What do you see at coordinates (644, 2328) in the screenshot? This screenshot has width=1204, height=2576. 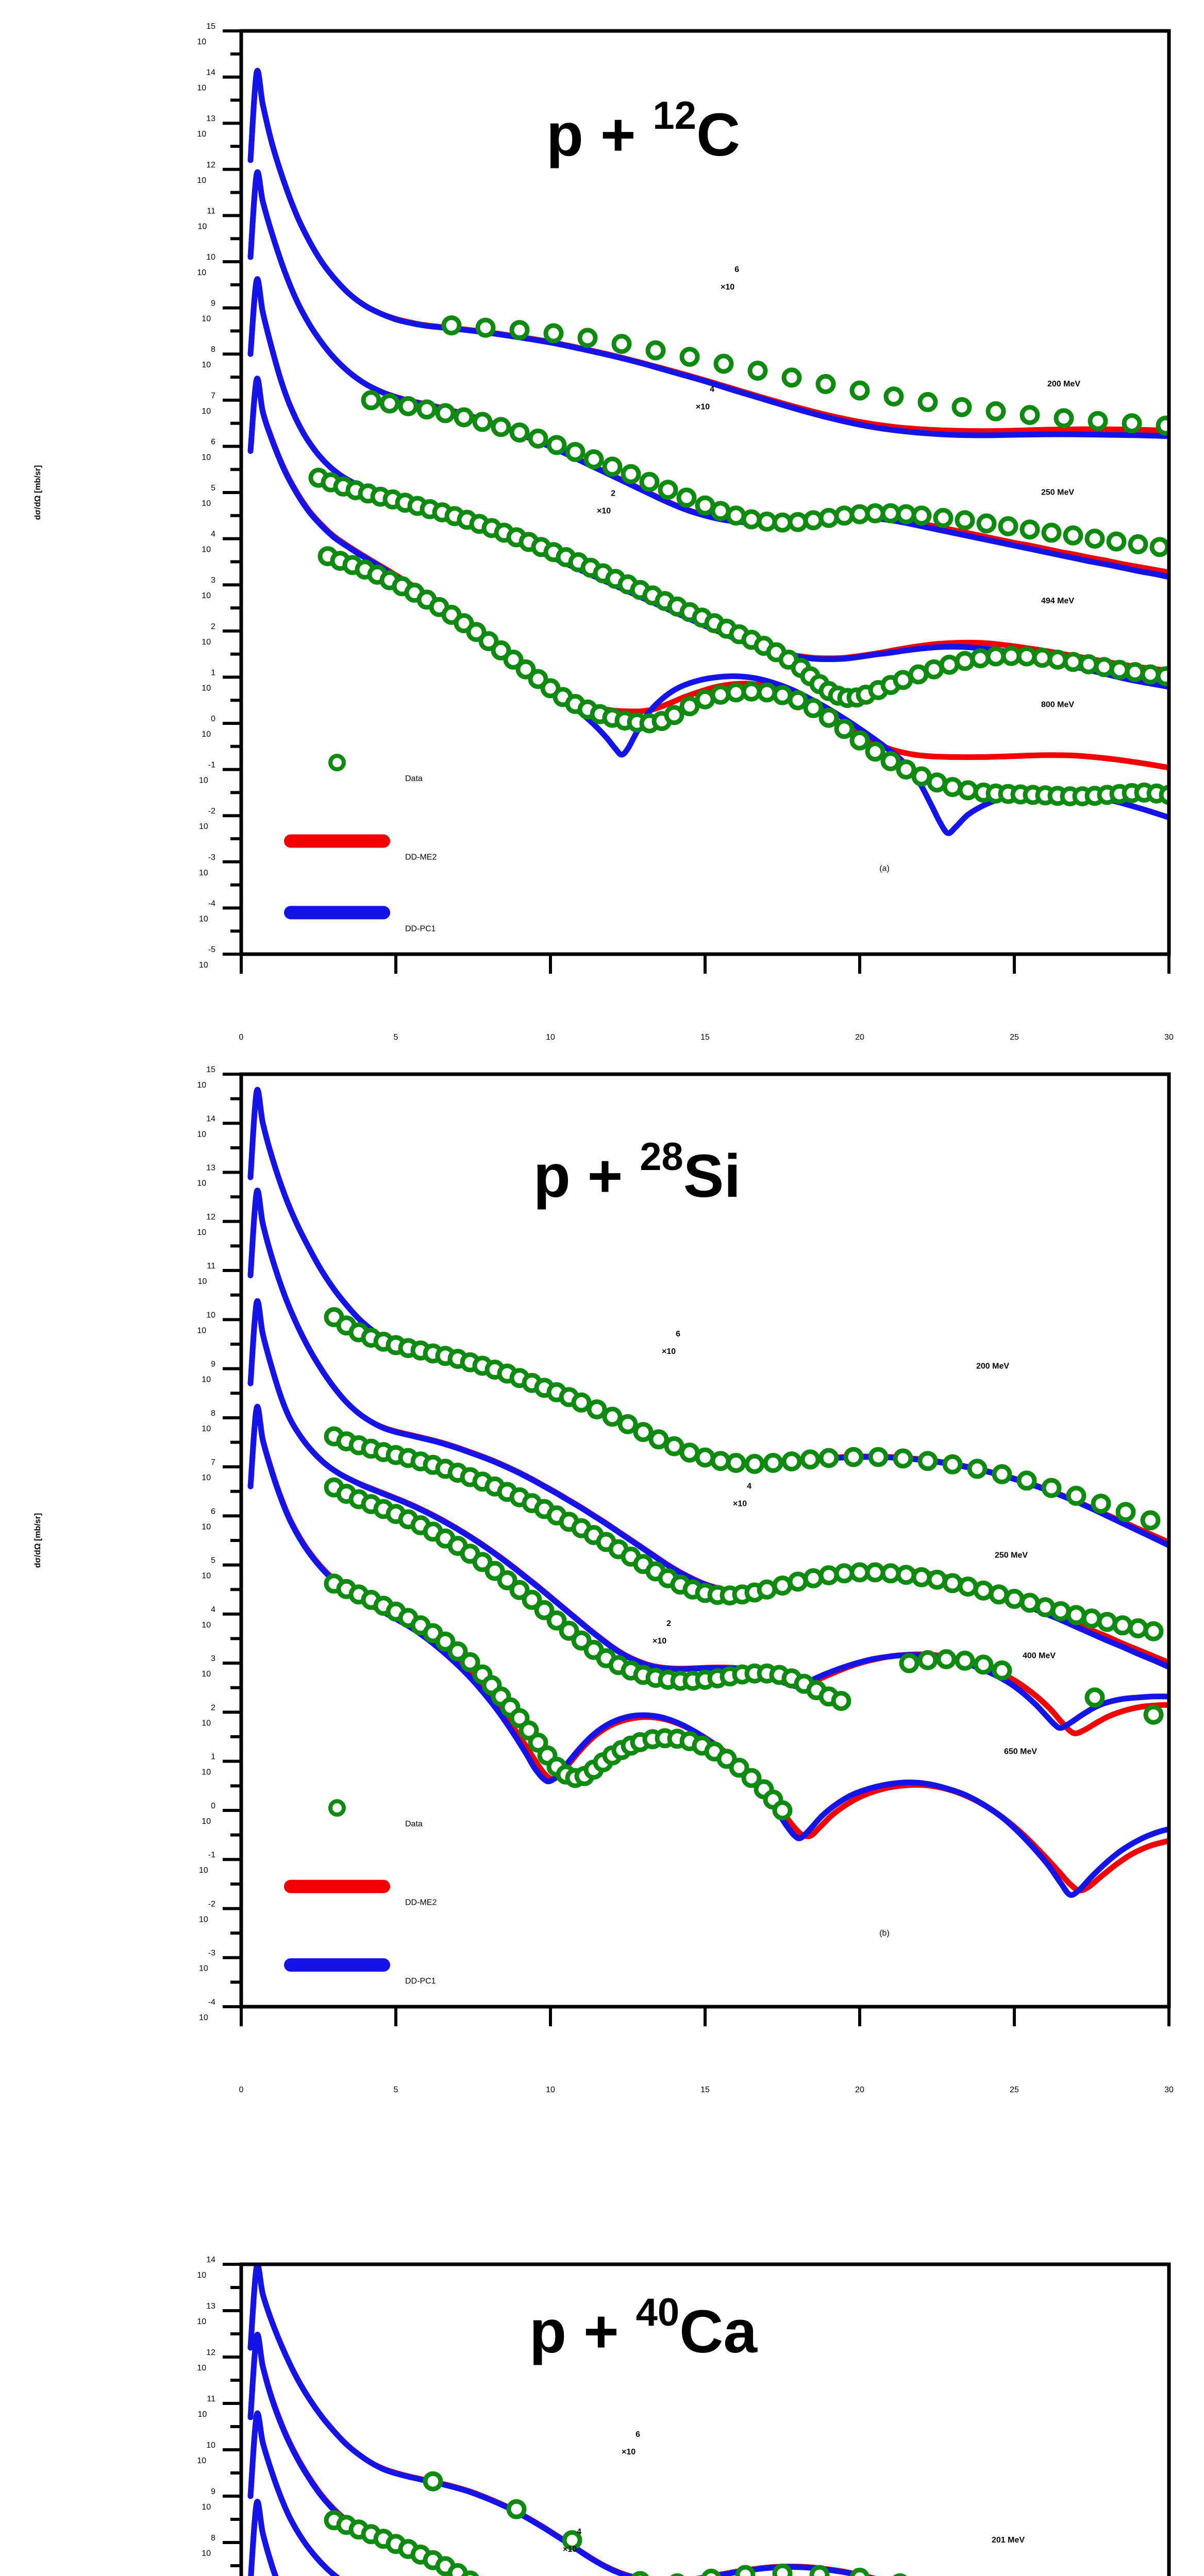 I see `panel-title-c: p + 40Ca` at bounding box center [644, 2328].